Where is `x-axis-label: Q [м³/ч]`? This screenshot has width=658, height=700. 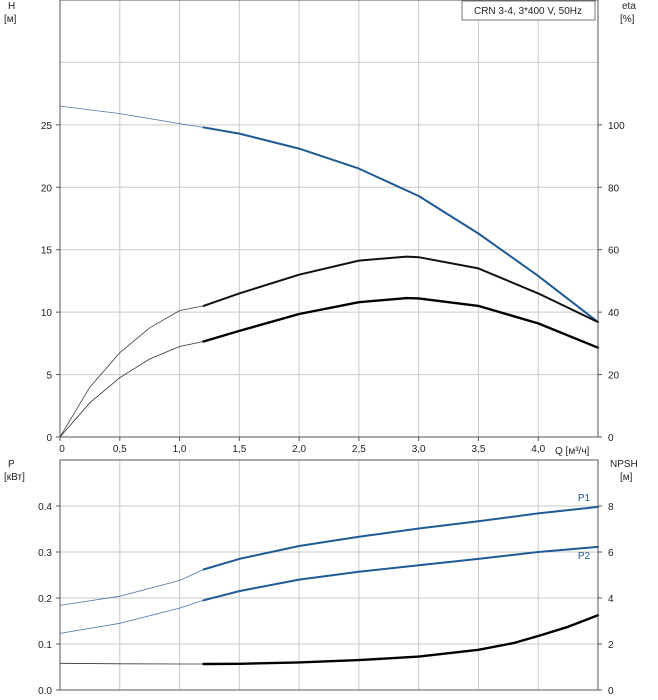 x-axis-label: Q [м³/ч] is located at coordinates (572, 451).